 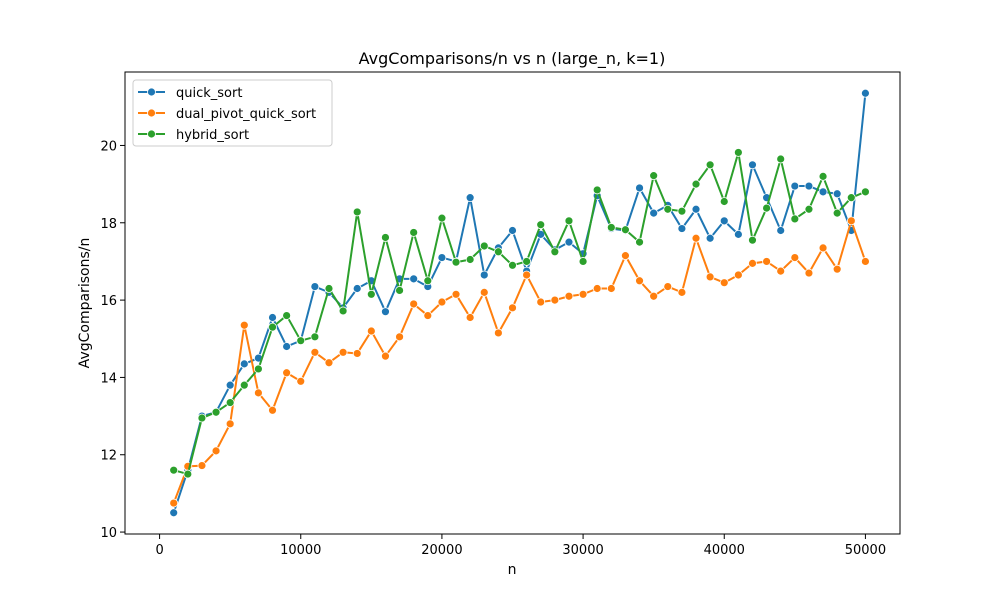 What do you see at coordinates (865, 550) in the screenshot?
I see `x-tick-label: 50000` at bounding box center [865, 550].